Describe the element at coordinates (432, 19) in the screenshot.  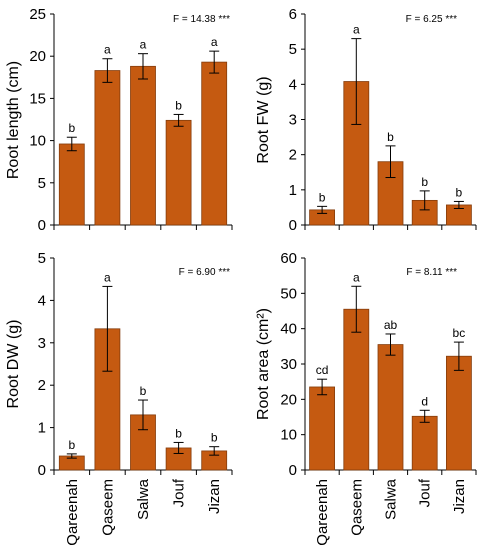
I see `f-statistic-annotation: F = 6.25 ***` at that location.